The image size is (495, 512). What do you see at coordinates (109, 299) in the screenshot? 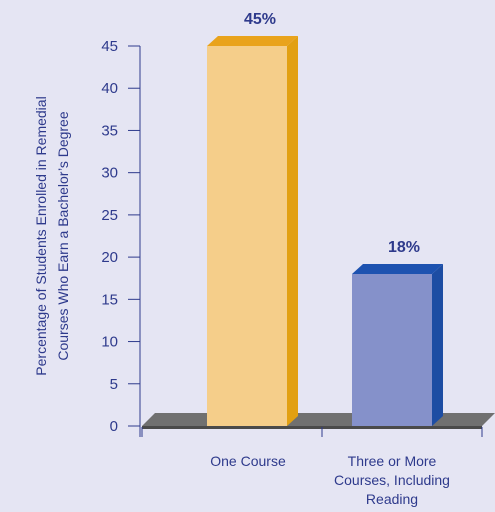
I see `y-tick-label-15: 15` at bounding box center [109, 299].